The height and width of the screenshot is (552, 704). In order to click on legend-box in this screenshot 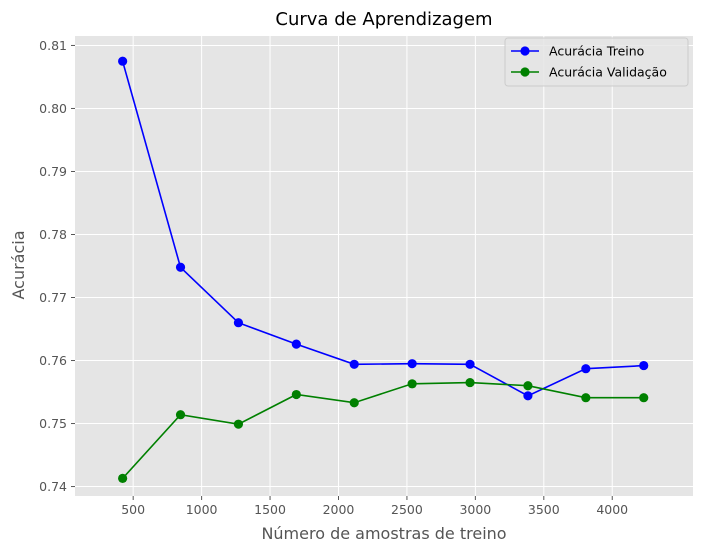, I will do `click(596, 62)`.